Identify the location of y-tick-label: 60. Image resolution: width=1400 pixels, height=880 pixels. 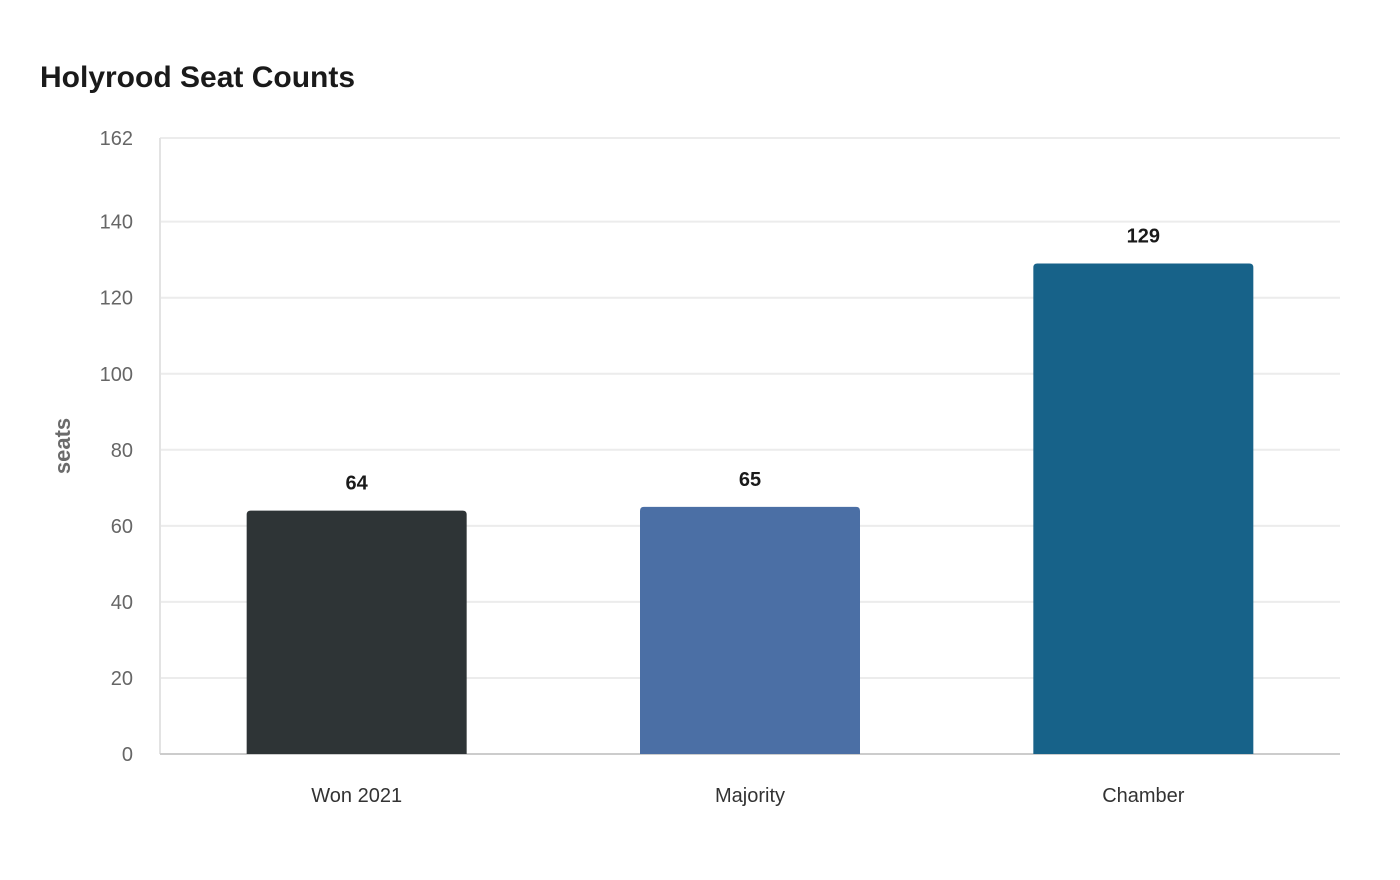
(122, 527).